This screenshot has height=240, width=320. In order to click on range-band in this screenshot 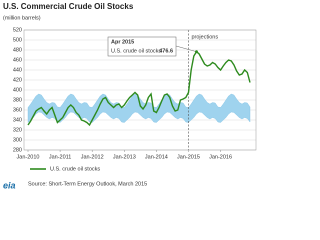, I will do `click(139, 108)`.